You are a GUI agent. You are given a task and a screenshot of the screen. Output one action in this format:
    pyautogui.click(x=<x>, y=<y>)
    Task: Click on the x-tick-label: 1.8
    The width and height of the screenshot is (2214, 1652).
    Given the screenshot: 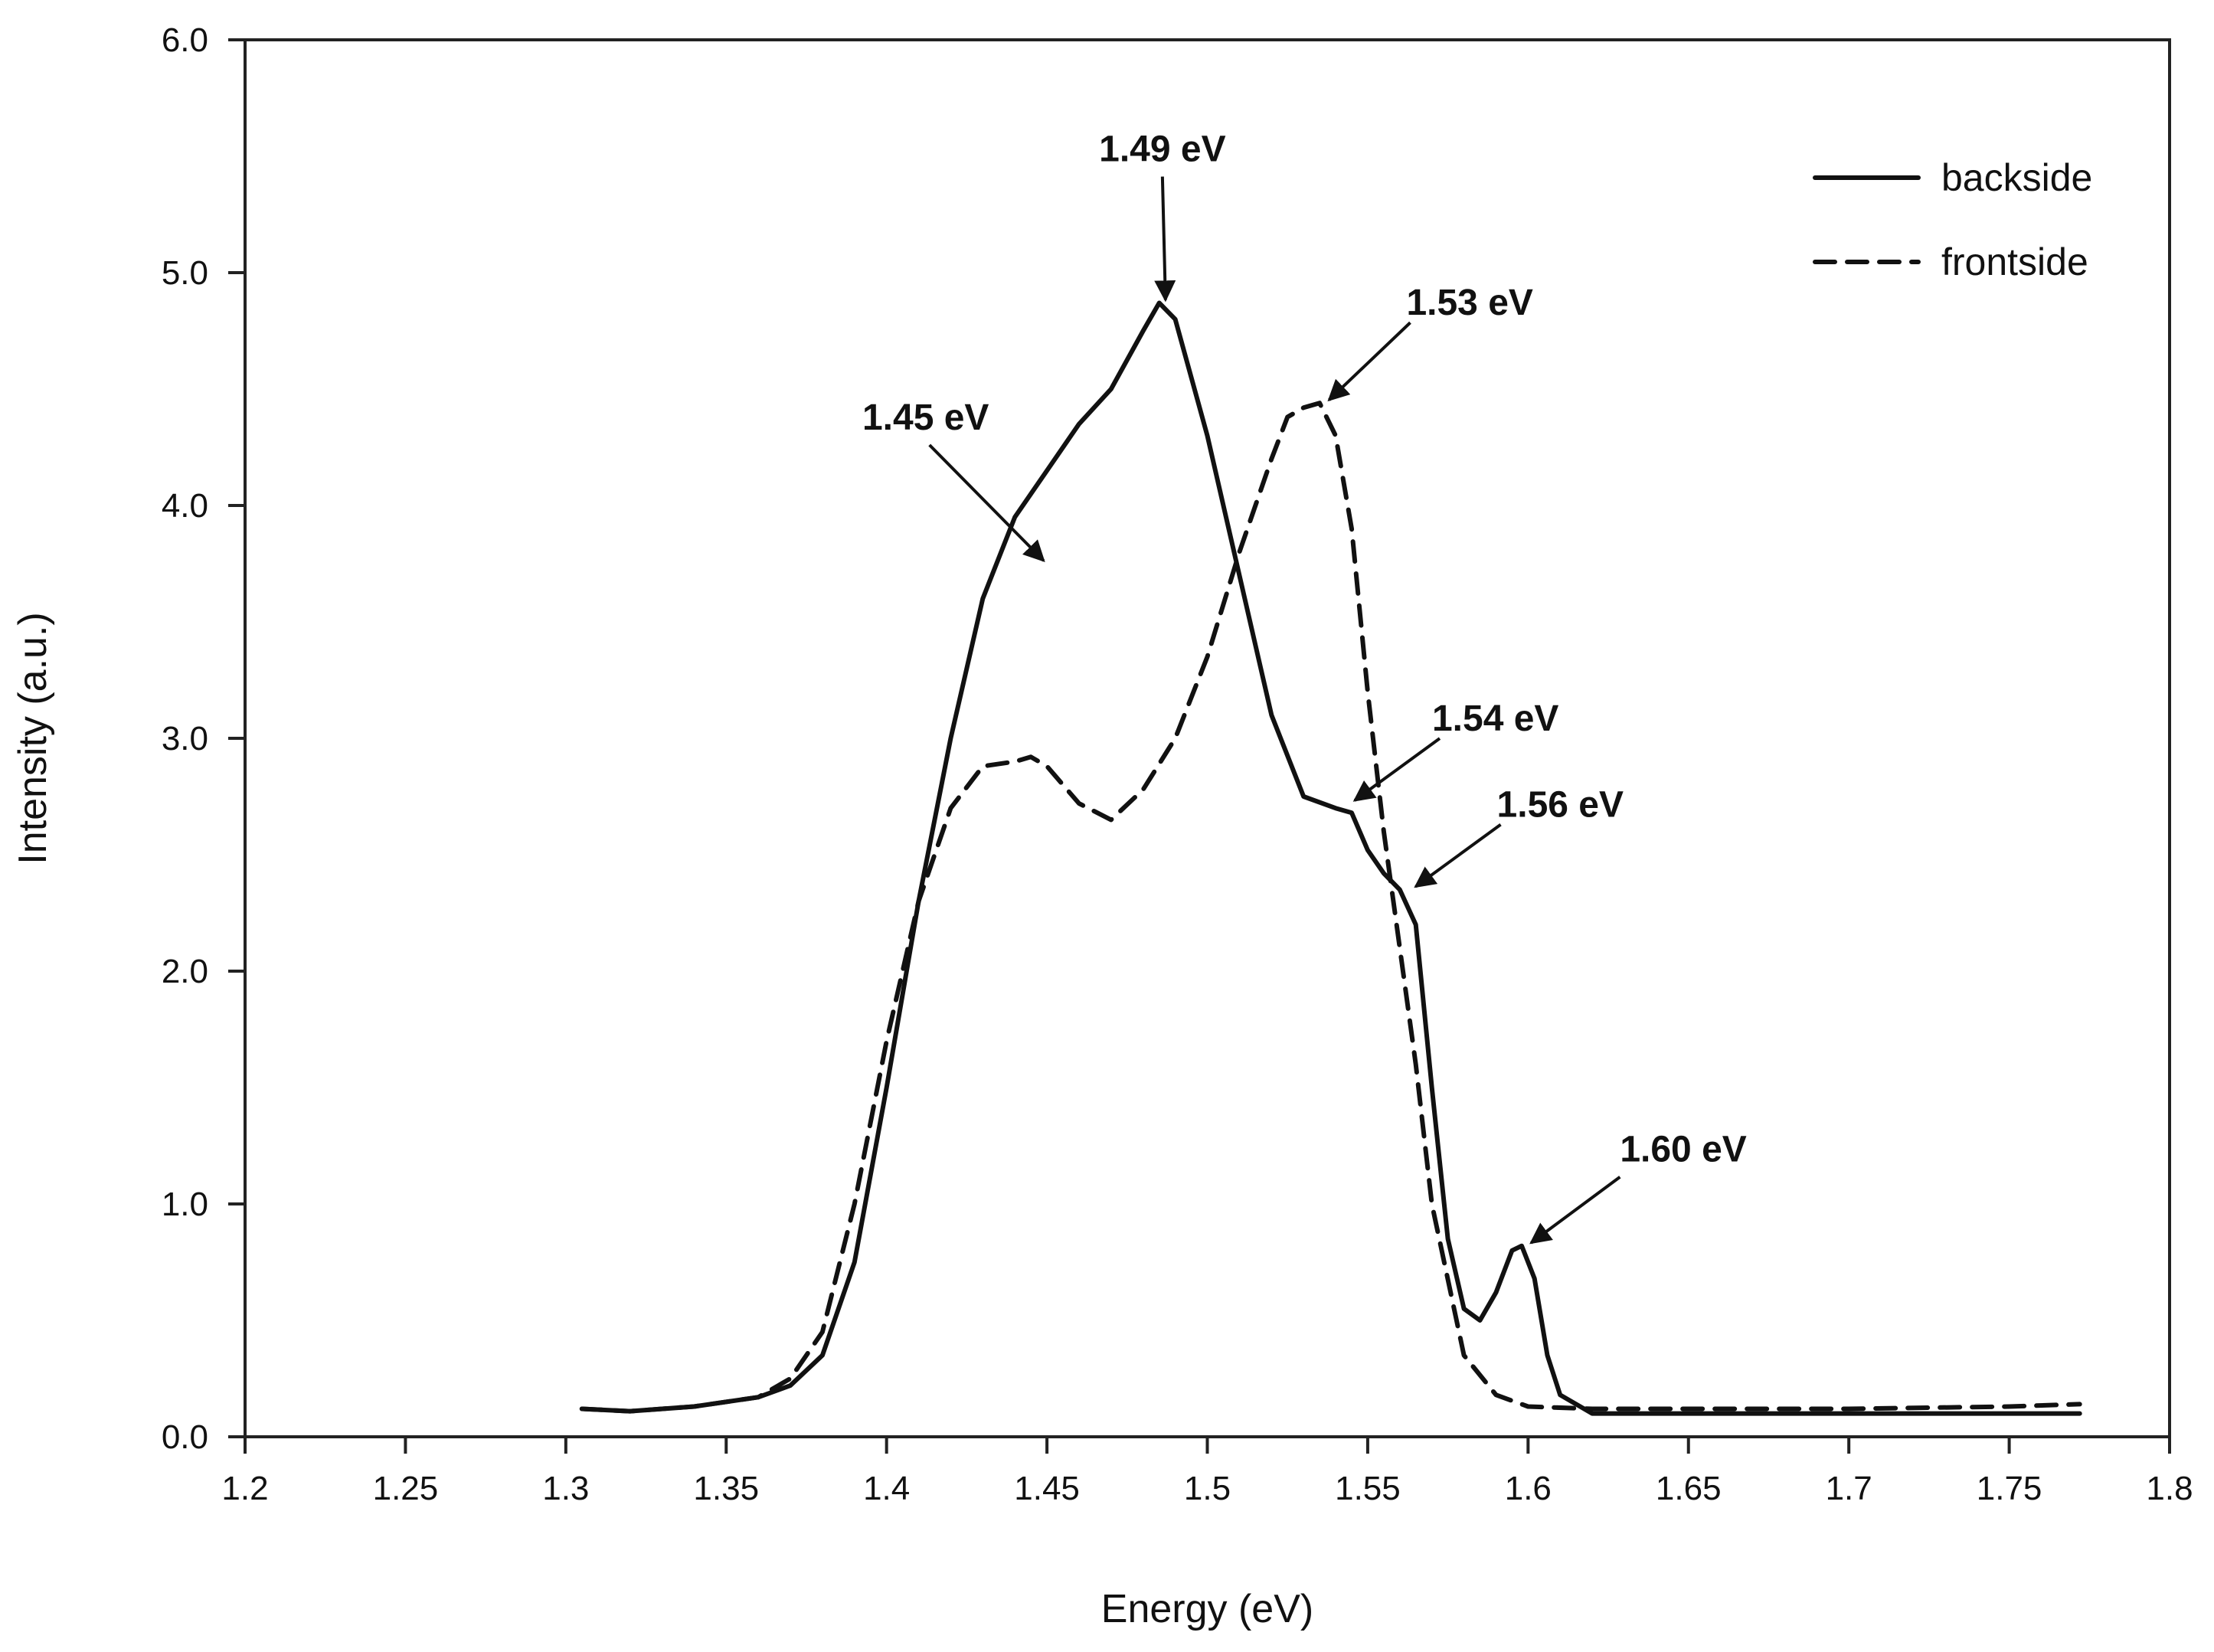 What is the action you would take?
    pyautogui.click(x=2169, y=1488)
    